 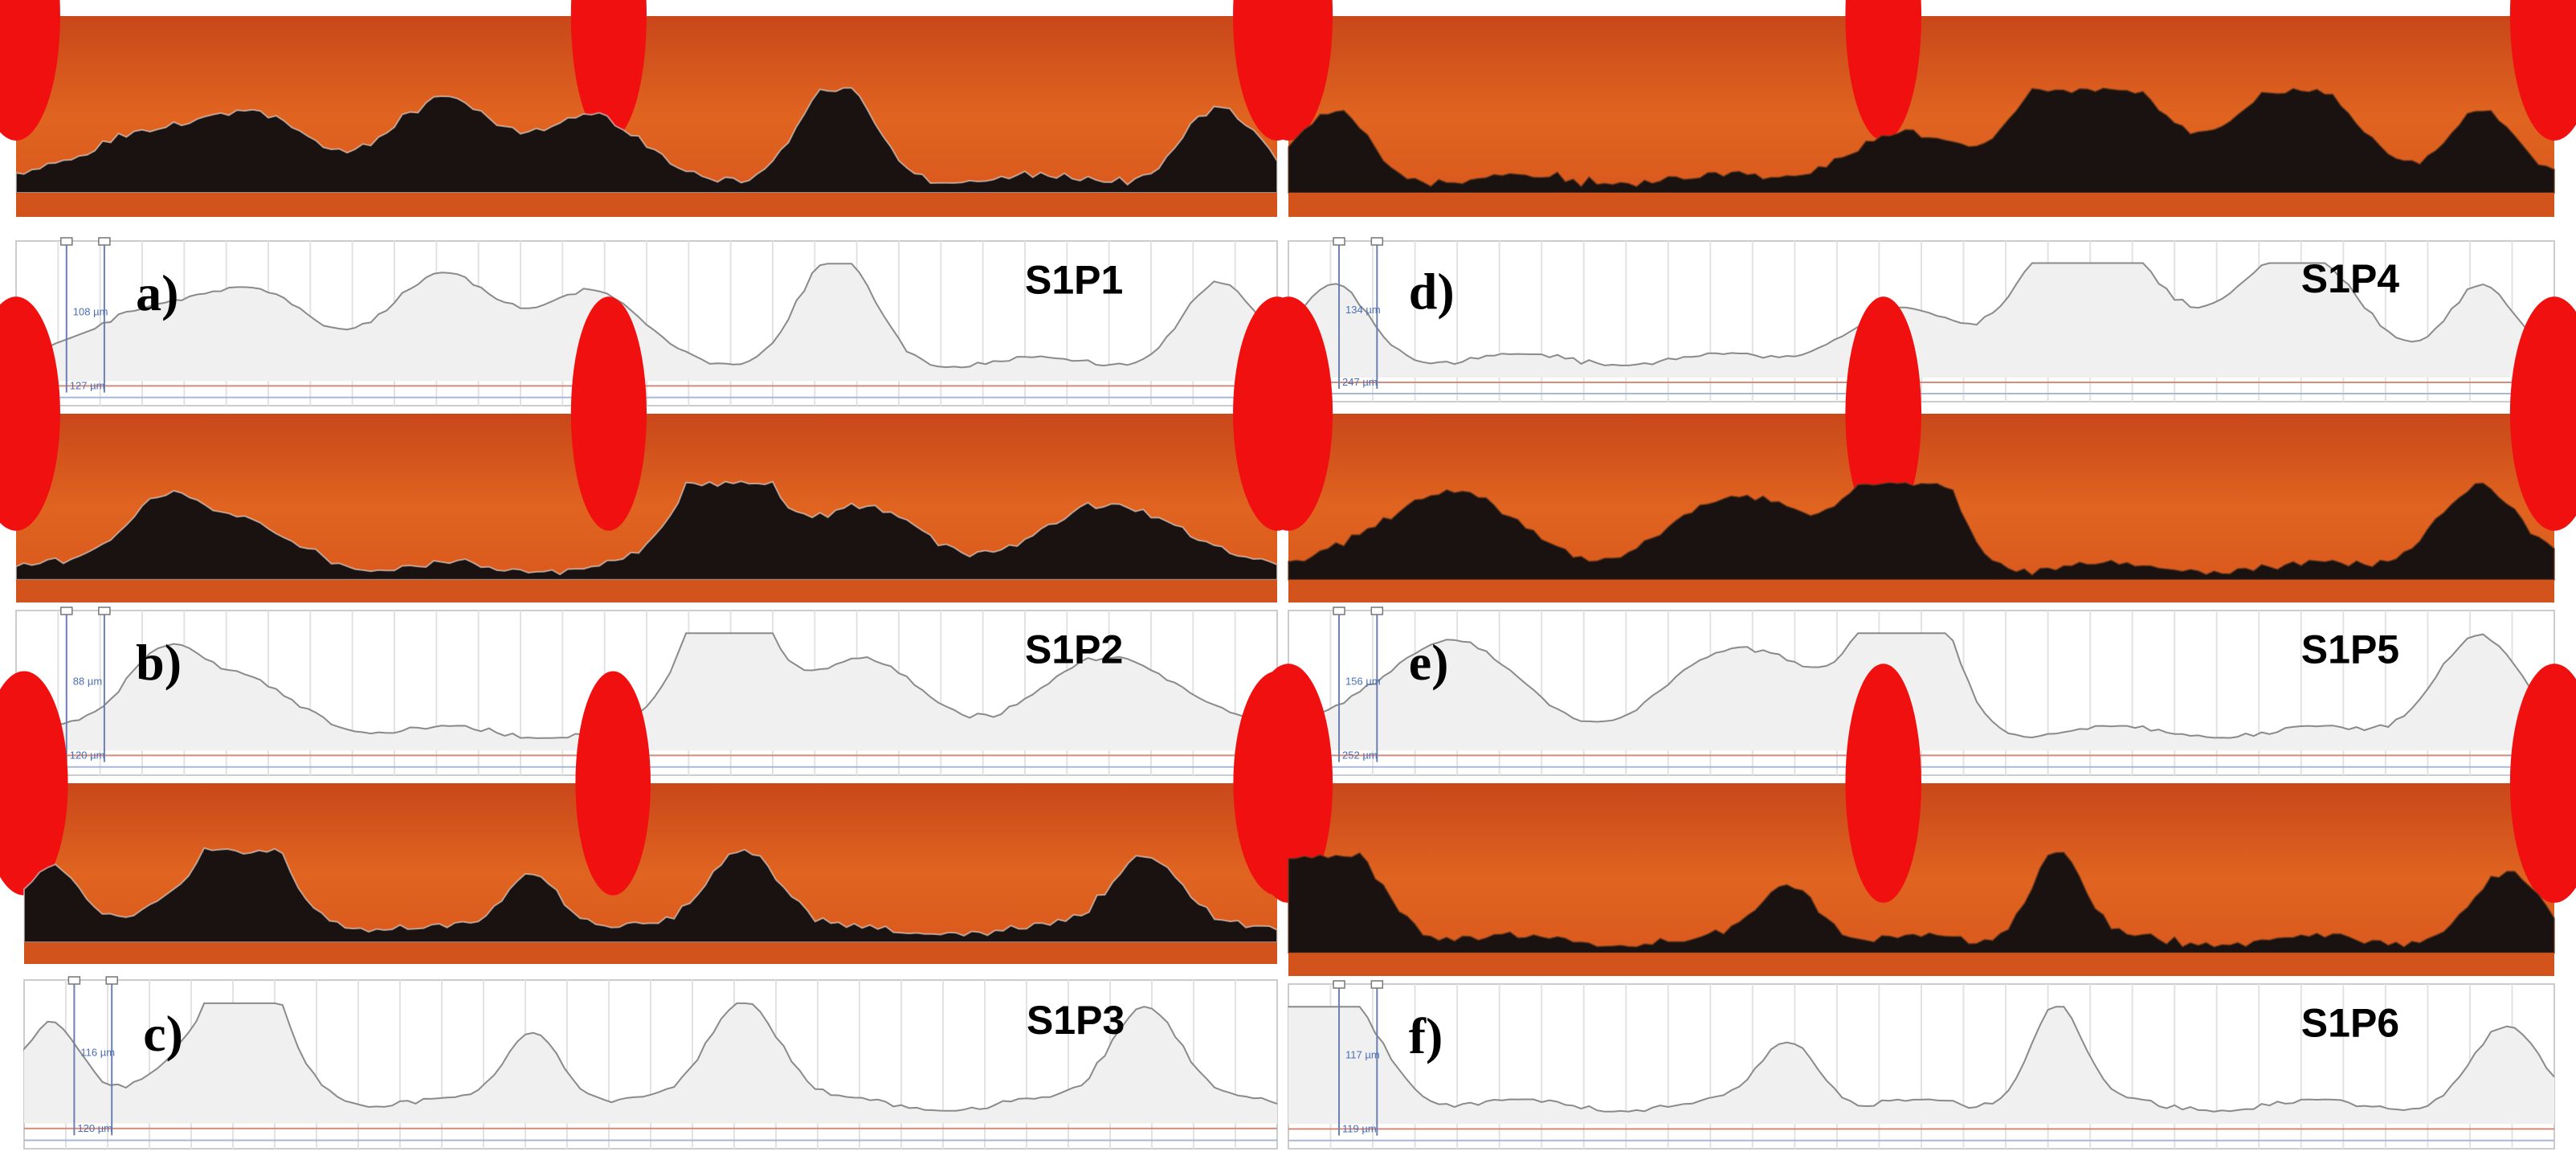 I want to click on sample-label: S1P6, so click(x=2350, y=1023).